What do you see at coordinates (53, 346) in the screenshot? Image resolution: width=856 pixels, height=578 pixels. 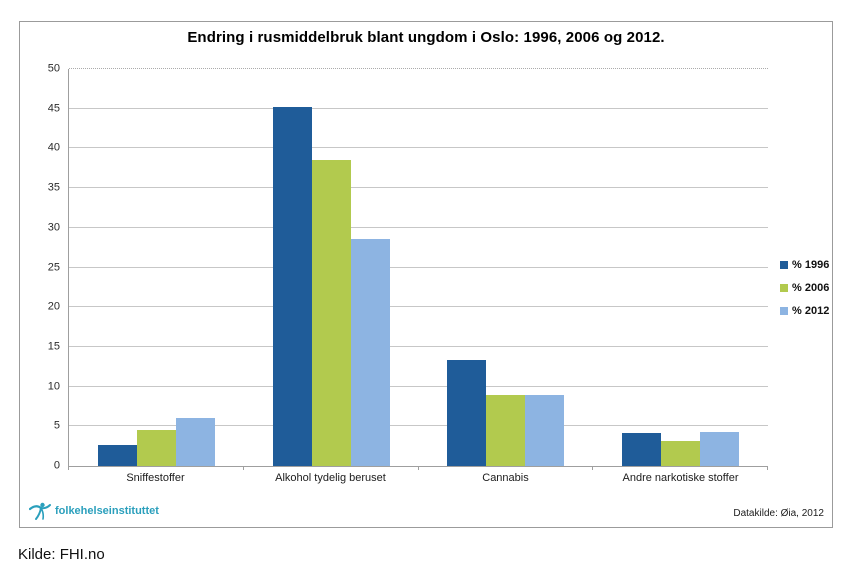 I see `y-tick-label: 15` at bounding box center [53, 346].